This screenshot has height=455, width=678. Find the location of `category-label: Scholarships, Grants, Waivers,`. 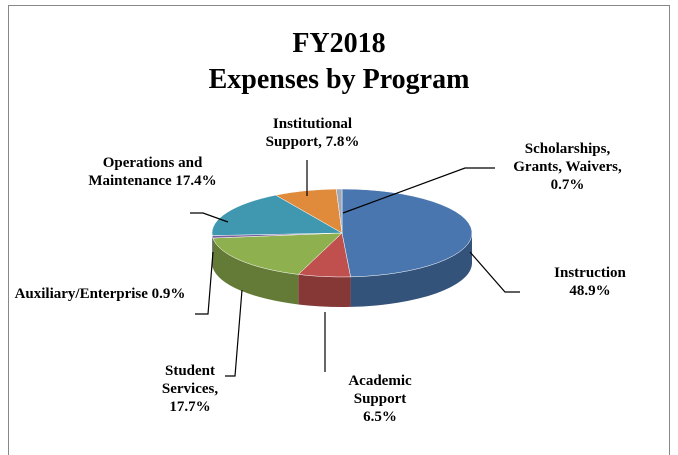

category-label: Scholarships, Grants, Waivers, is located at coordinates (567, 158).